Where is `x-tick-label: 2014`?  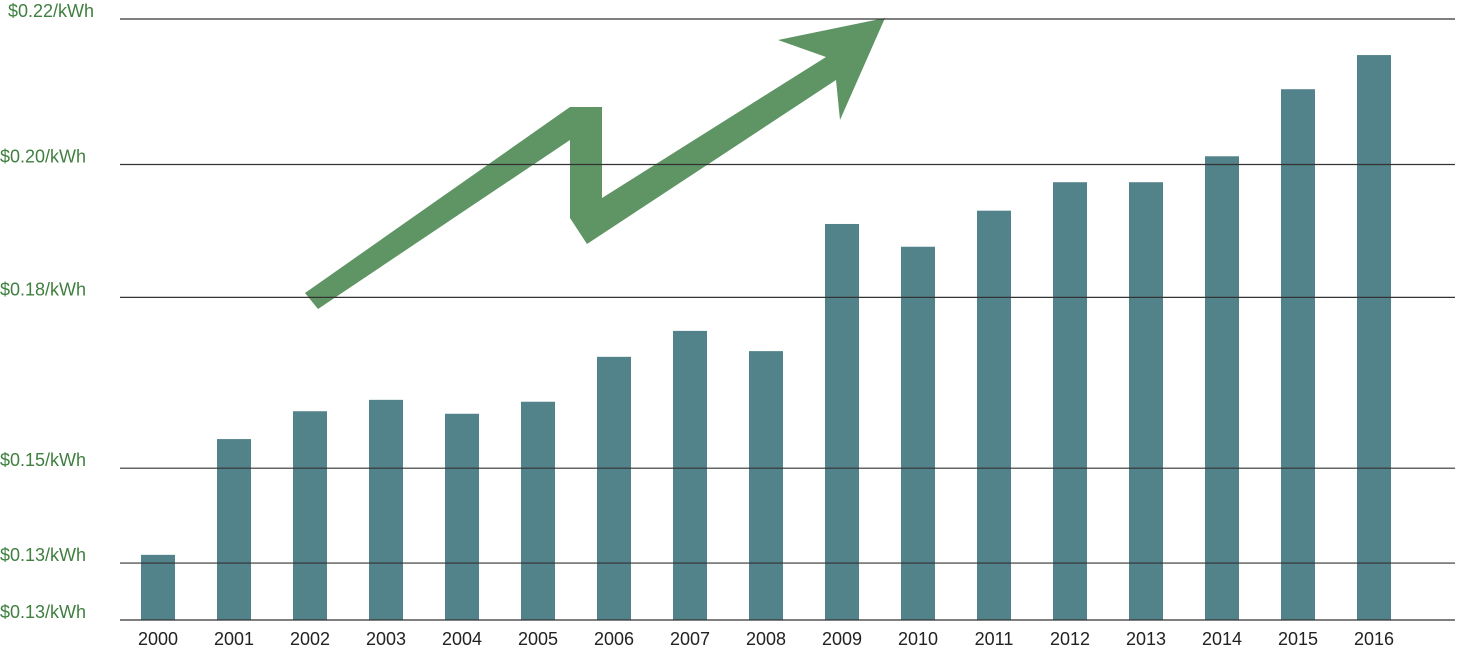
x-tick-label: 2014 is located at coordinates (1222, 639).